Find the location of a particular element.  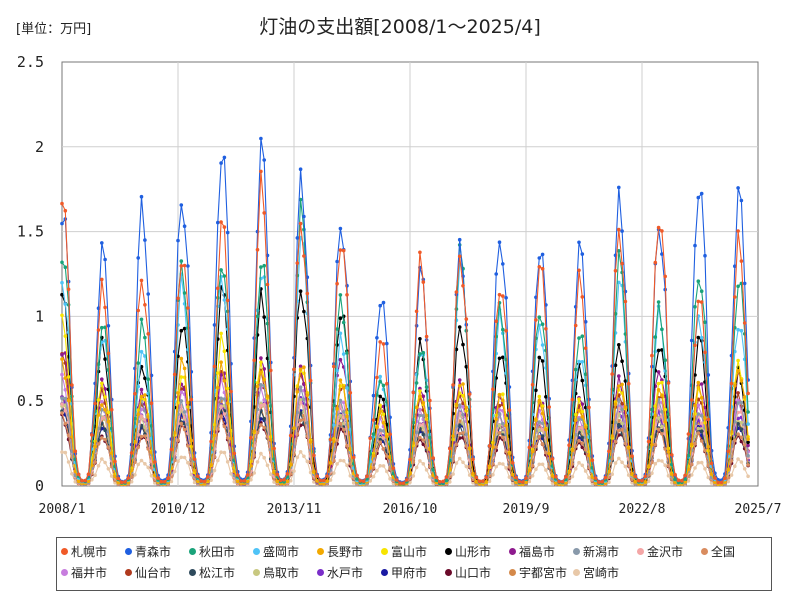

legend-label: 甲府市 is located at coordinates (409, 573).